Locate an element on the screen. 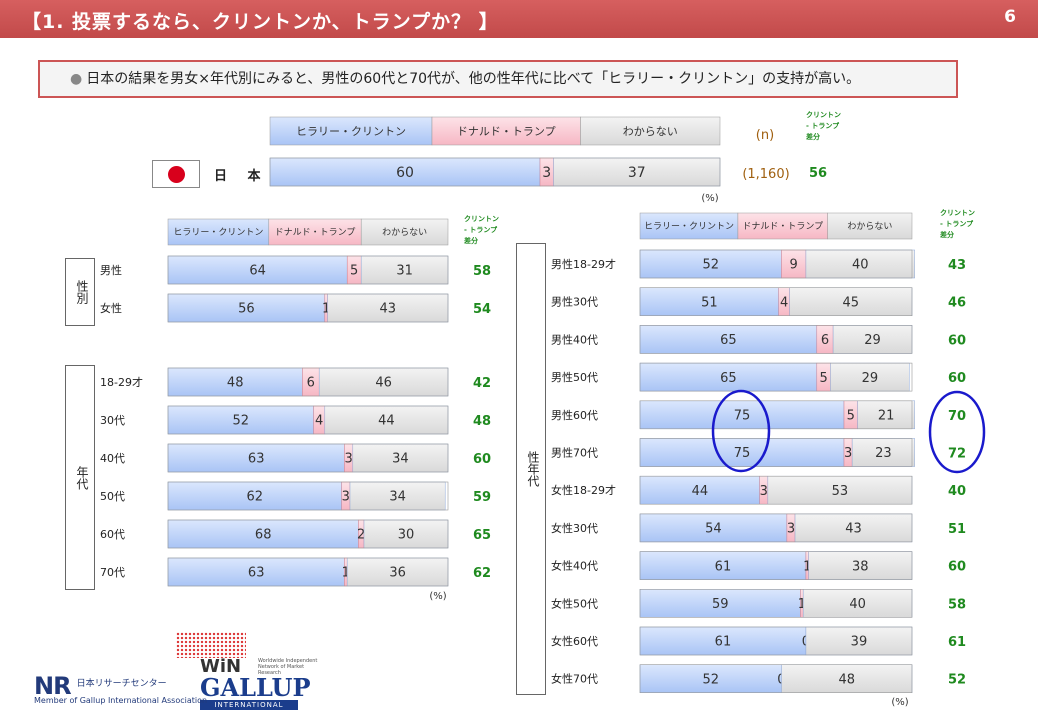 The width and height of the screenshot is (1038, 723). value-clinton: 48 is located at coordinates (235, 383).